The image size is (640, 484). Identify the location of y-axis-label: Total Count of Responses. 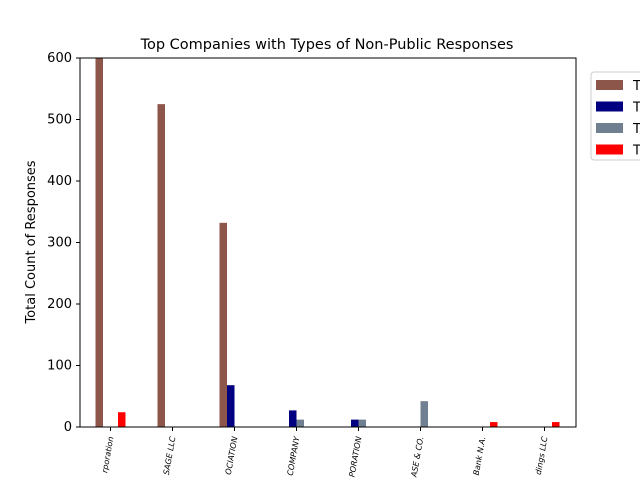
(31, 242).